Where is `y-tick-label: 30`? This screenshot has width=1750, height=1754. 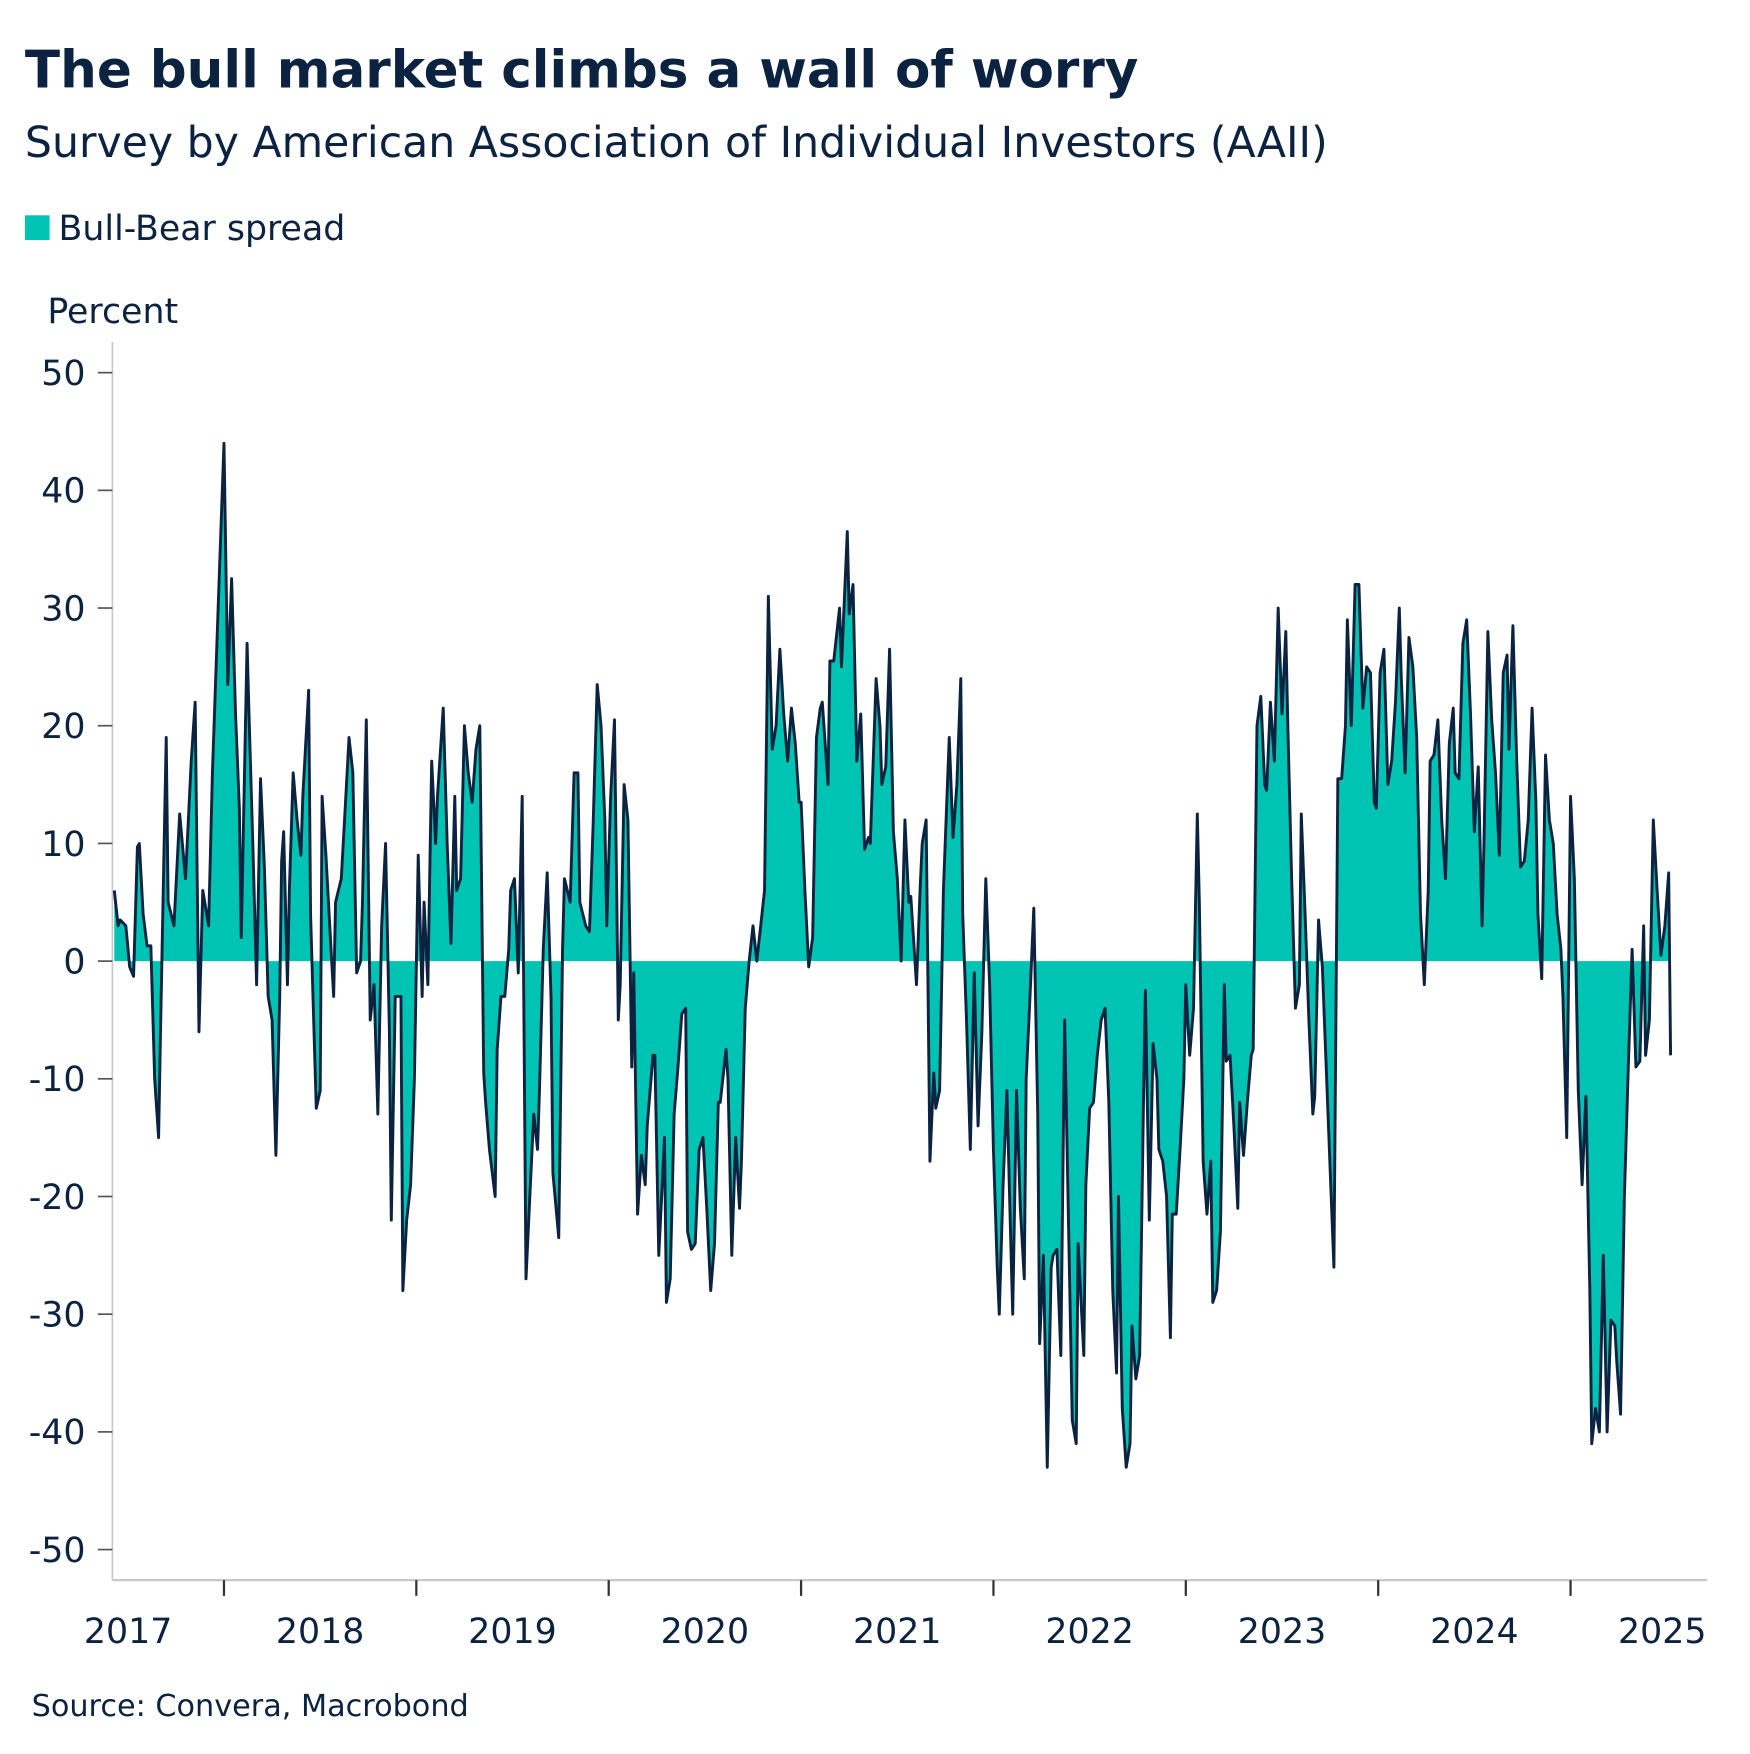 y-tick-label: 30 is located at coordinates (63, 609).